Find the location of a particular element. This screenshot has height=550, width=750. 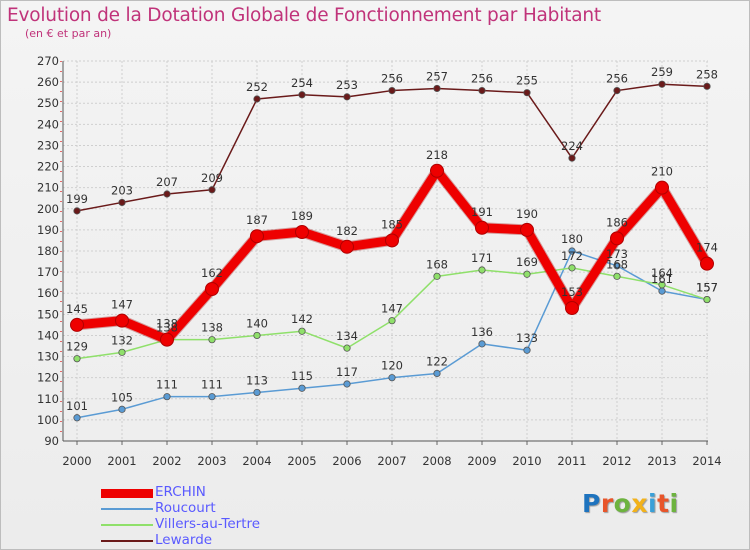

data-label: 171 is located at coordinates (482, 258).